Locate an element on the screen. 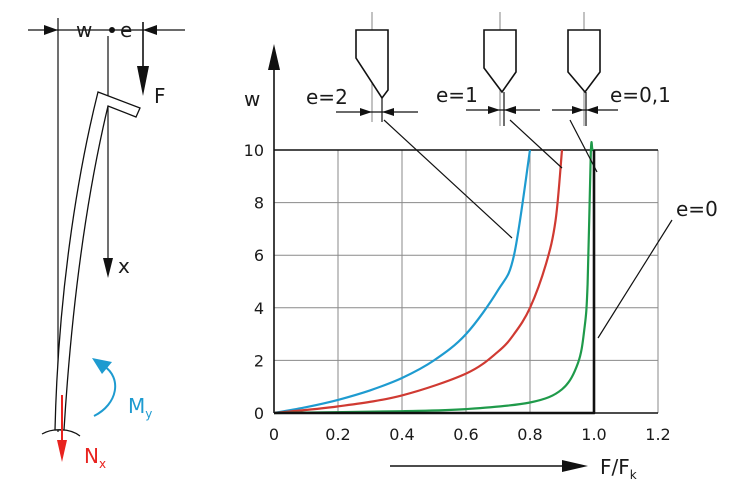 Image resolution: width=755 pixels, height=488 pixels. x-axis-label-main: F/F is located at coordinates (615, 467).